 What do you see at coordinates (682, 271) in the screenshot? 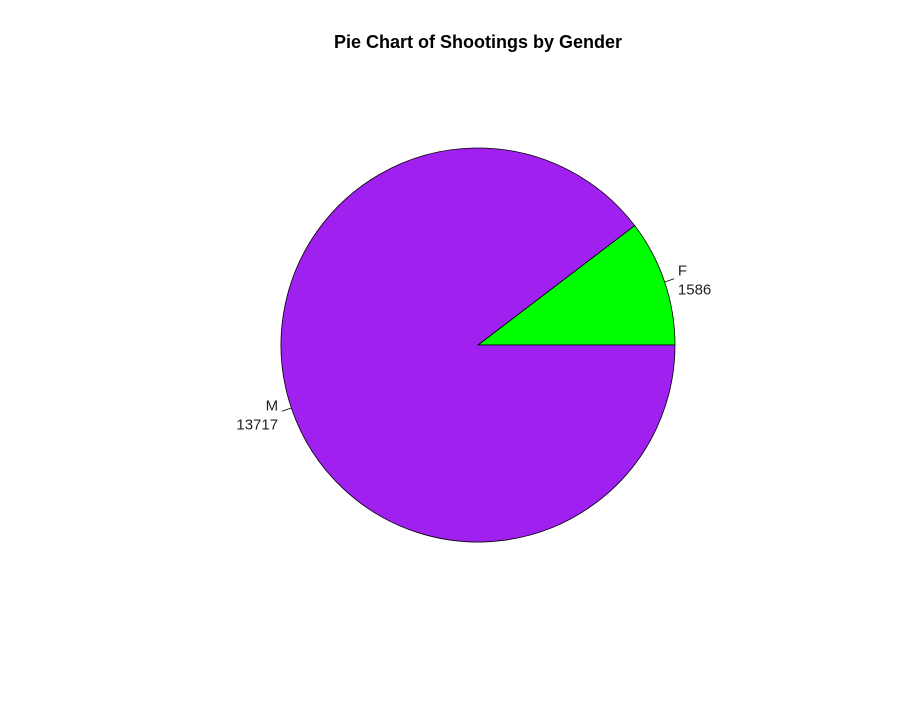
I see `slice-label-f: F` at bounding box center [682, 271].